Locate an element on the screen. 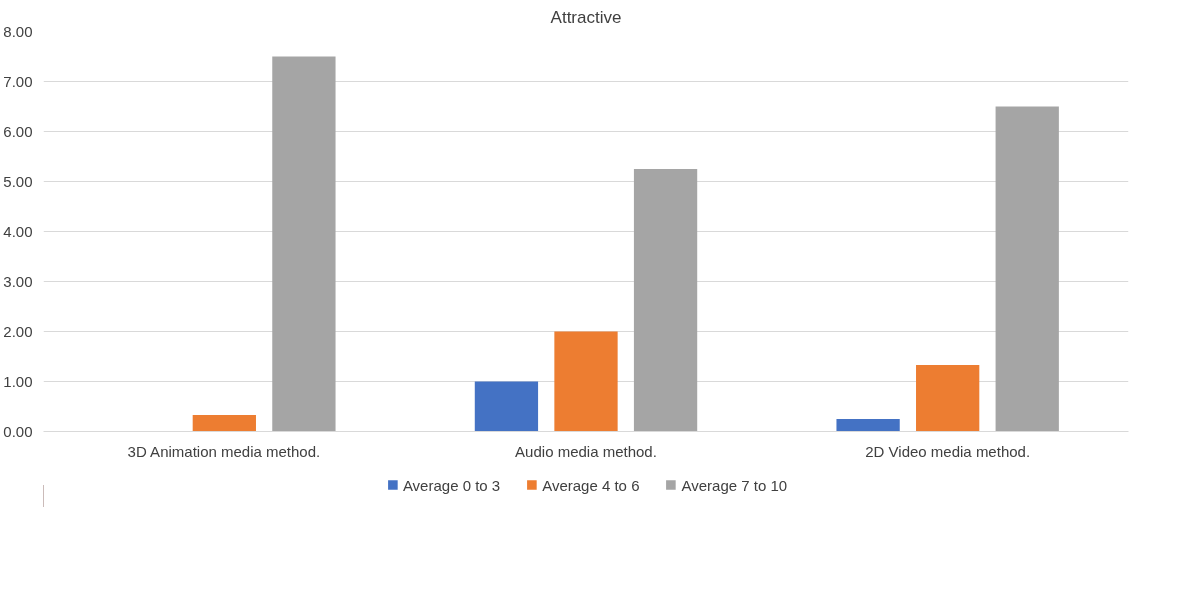  y-tick-label: 8.00 is located at coordinates (18, 31).